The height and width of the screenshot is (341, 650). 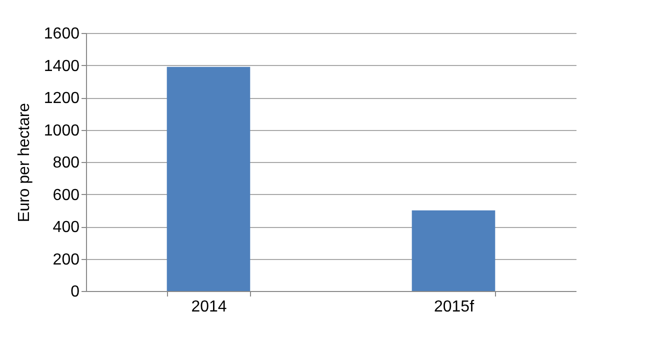 I want to click on y-tick-label: 1400, so click(x=62, y=66).